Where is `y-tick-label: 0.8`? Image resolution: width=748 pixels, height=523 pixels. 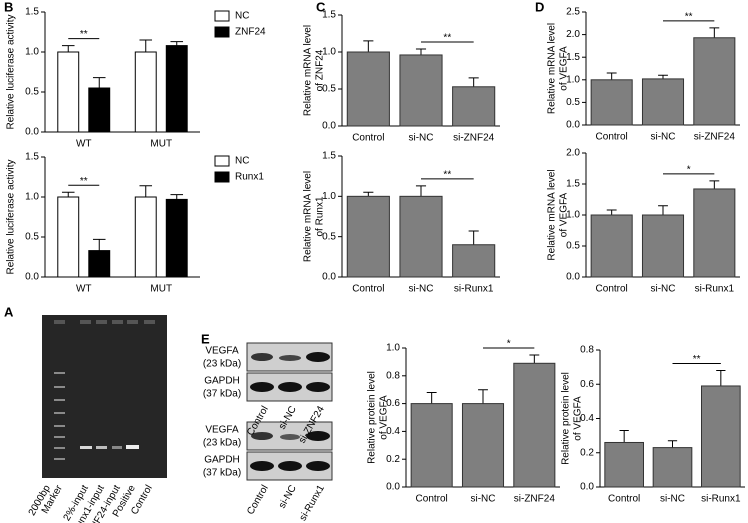
y-tick-label: 0.8 is located at coordinates (393, 375).